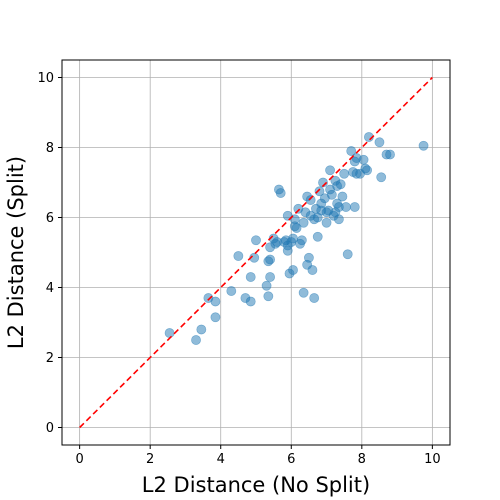 This screenshot has height=500, width=500. What do you see at coordinates (221, 459) in the screenshot?
I see `x-tick-label: 4` at bounding box center [221, 459].